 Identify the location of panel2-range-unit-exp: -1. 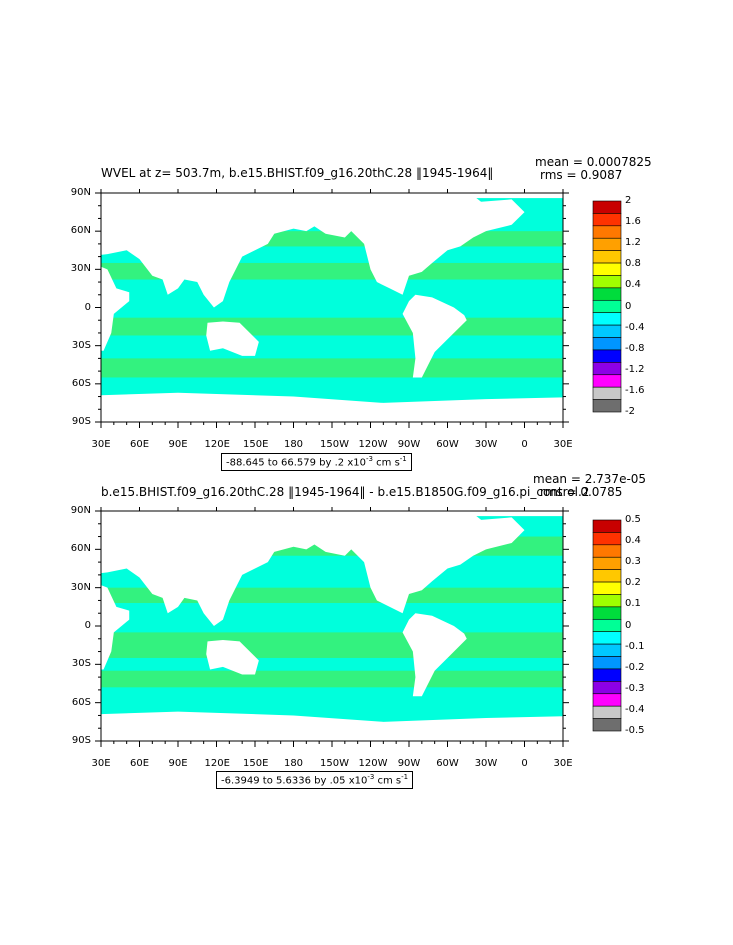
(405, 777).